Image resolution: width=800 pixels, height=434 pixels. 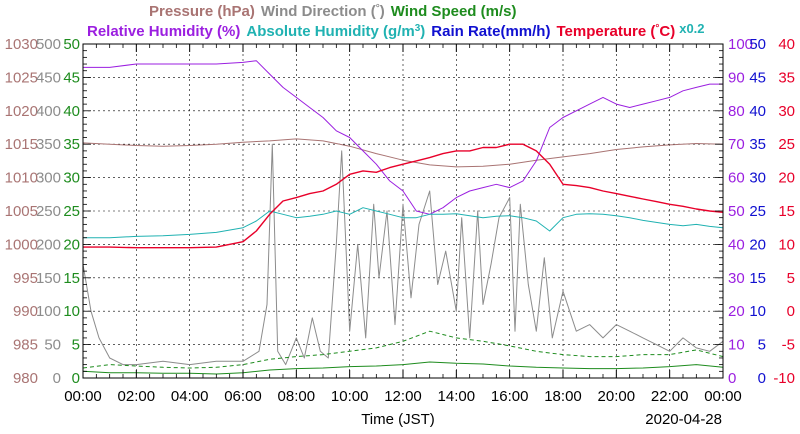 I want to click on humidity-tick-label: 30, so click(x=736, y=278).